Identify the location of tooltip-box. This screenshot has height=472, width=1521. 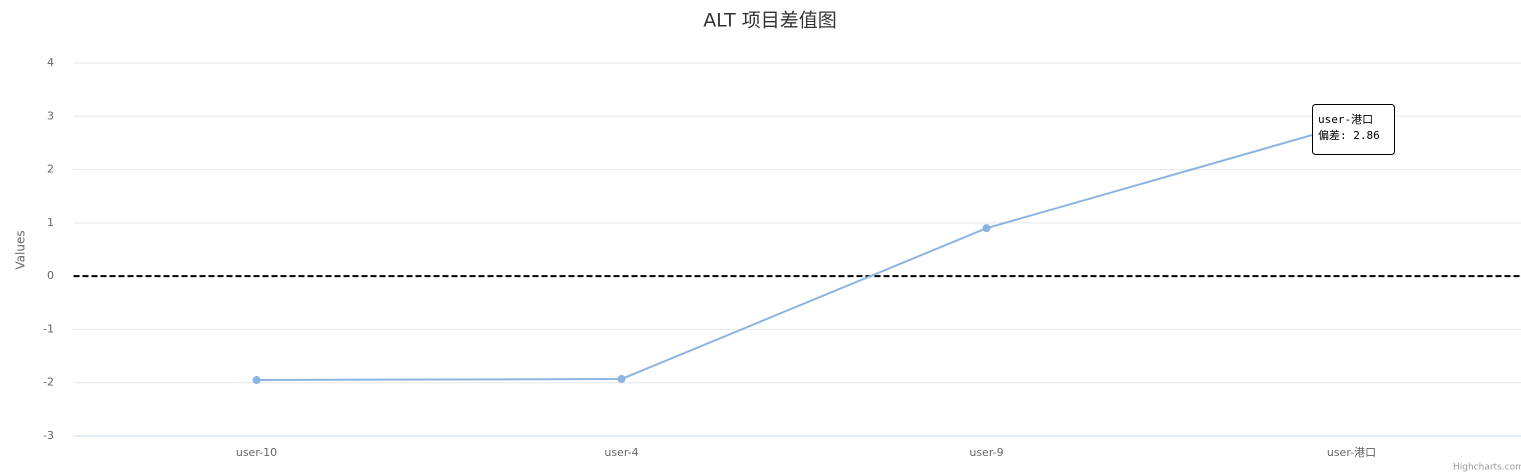
(1353, 129).